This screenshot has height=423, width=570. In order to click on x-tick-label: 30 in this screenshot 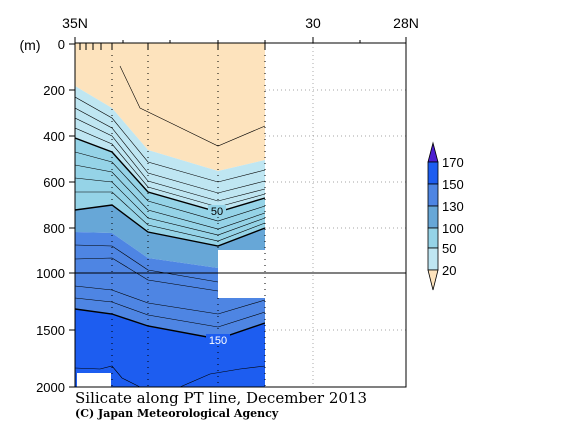, I will do `click(313, 23)`.